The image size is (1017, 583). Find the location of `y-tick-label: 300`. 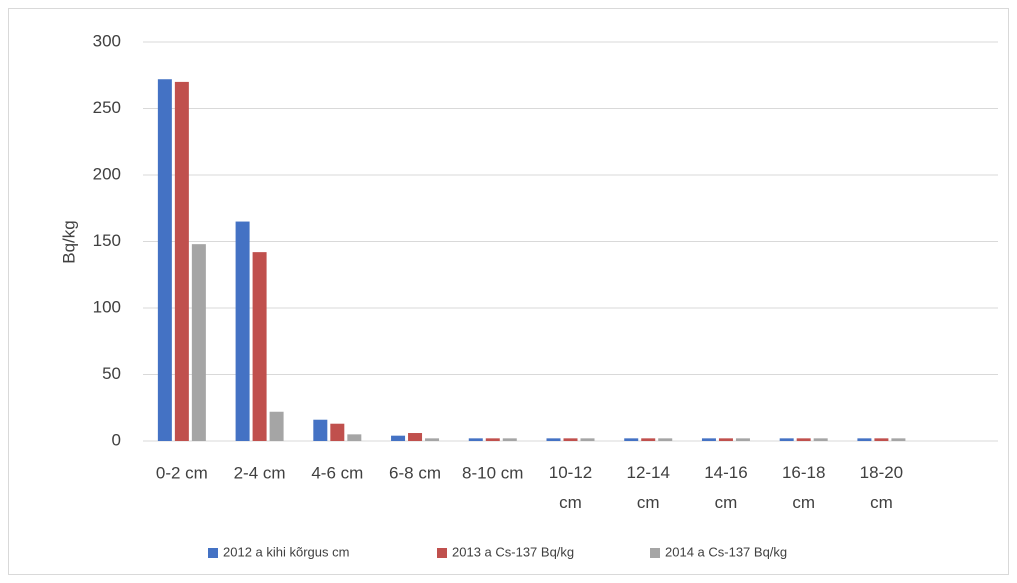

y-tick-label: 300 is located at coordinates (107, 40).